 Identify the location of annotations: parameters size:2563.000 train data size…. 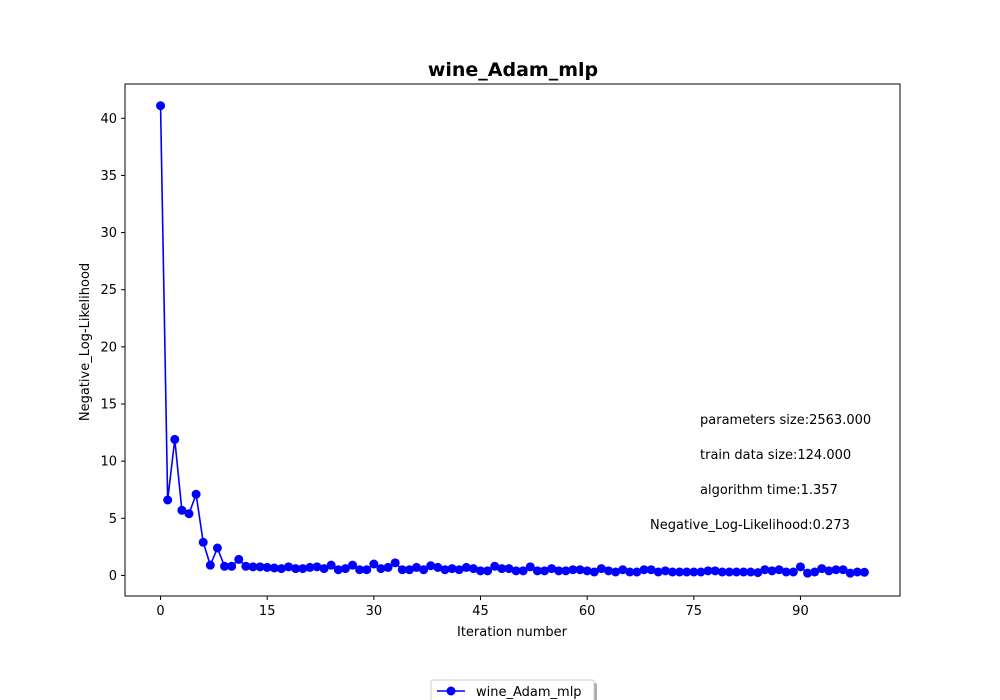
(760, 473).